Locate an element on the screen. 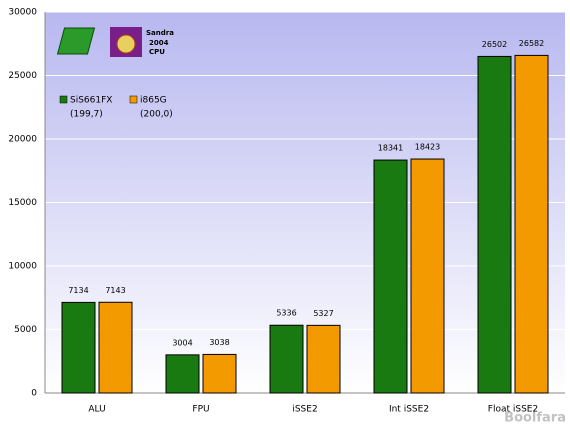  logo-text: Sandra is located at coordinates (160, 33).